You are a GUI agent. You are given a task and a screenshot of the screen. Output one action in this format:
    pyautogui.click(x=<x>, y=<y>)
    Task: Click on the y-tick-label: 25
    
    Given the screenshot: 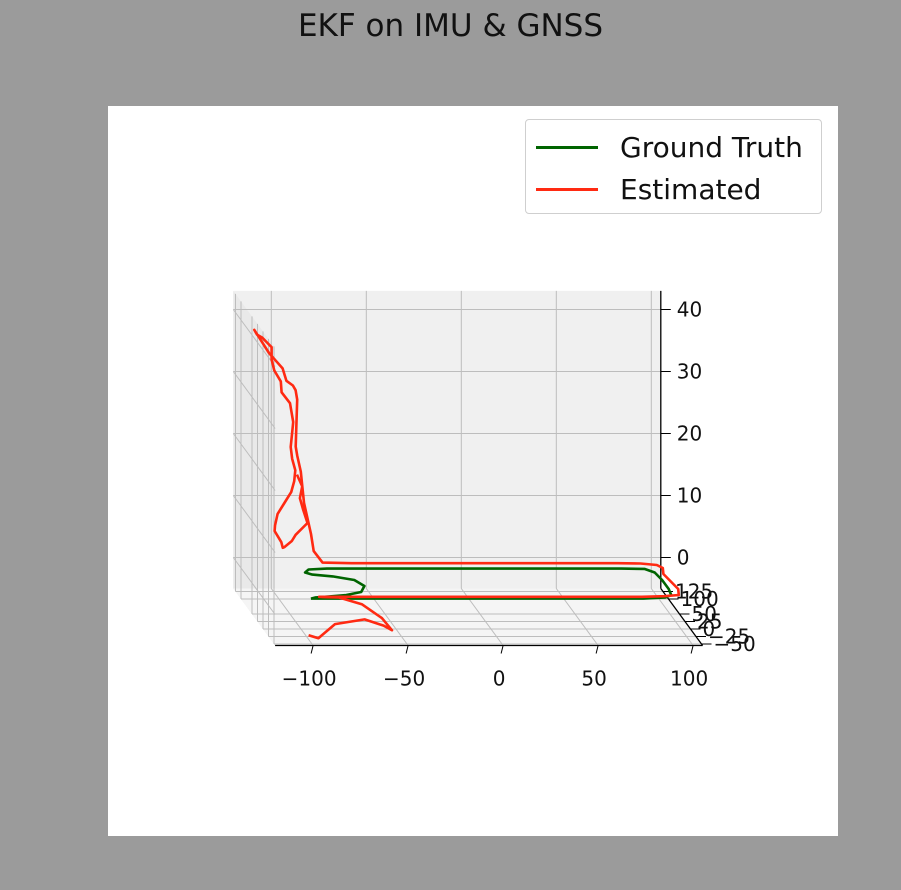 What is the action you would take?
    pyautogui.click(x=709, y=622)
    